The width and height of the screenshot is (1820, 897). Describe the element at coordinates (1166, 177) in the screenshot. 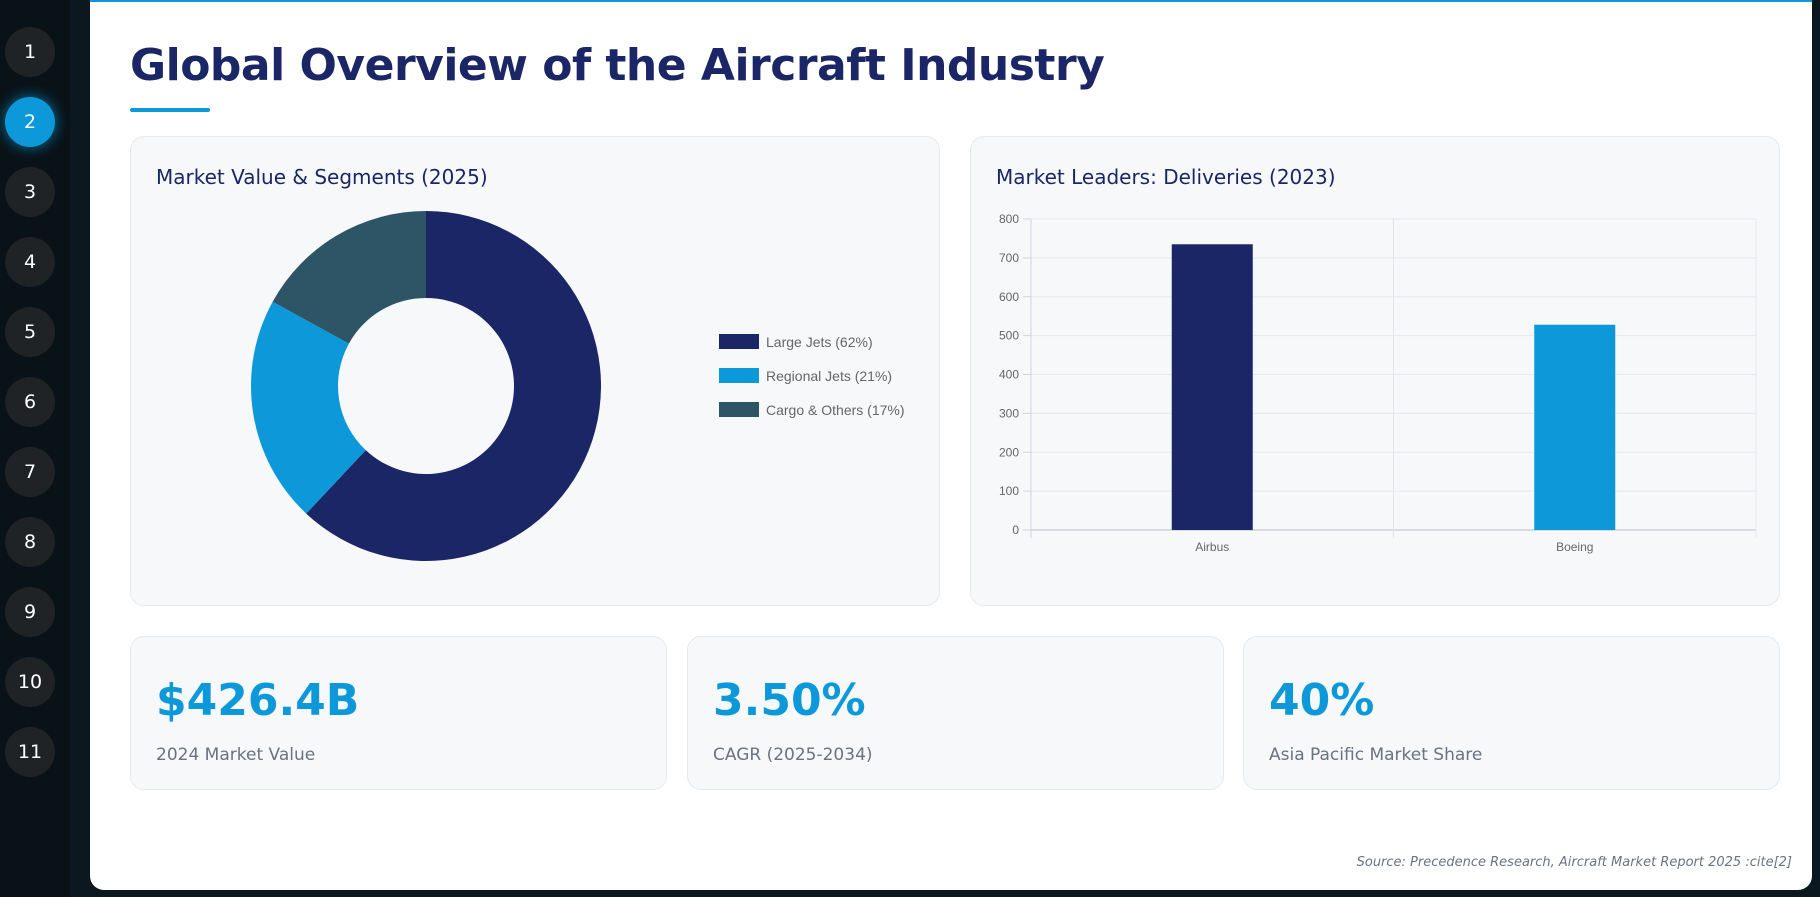

I see `deliveries-card-title: Market Leaders: Deliveries (2023)` at that location.